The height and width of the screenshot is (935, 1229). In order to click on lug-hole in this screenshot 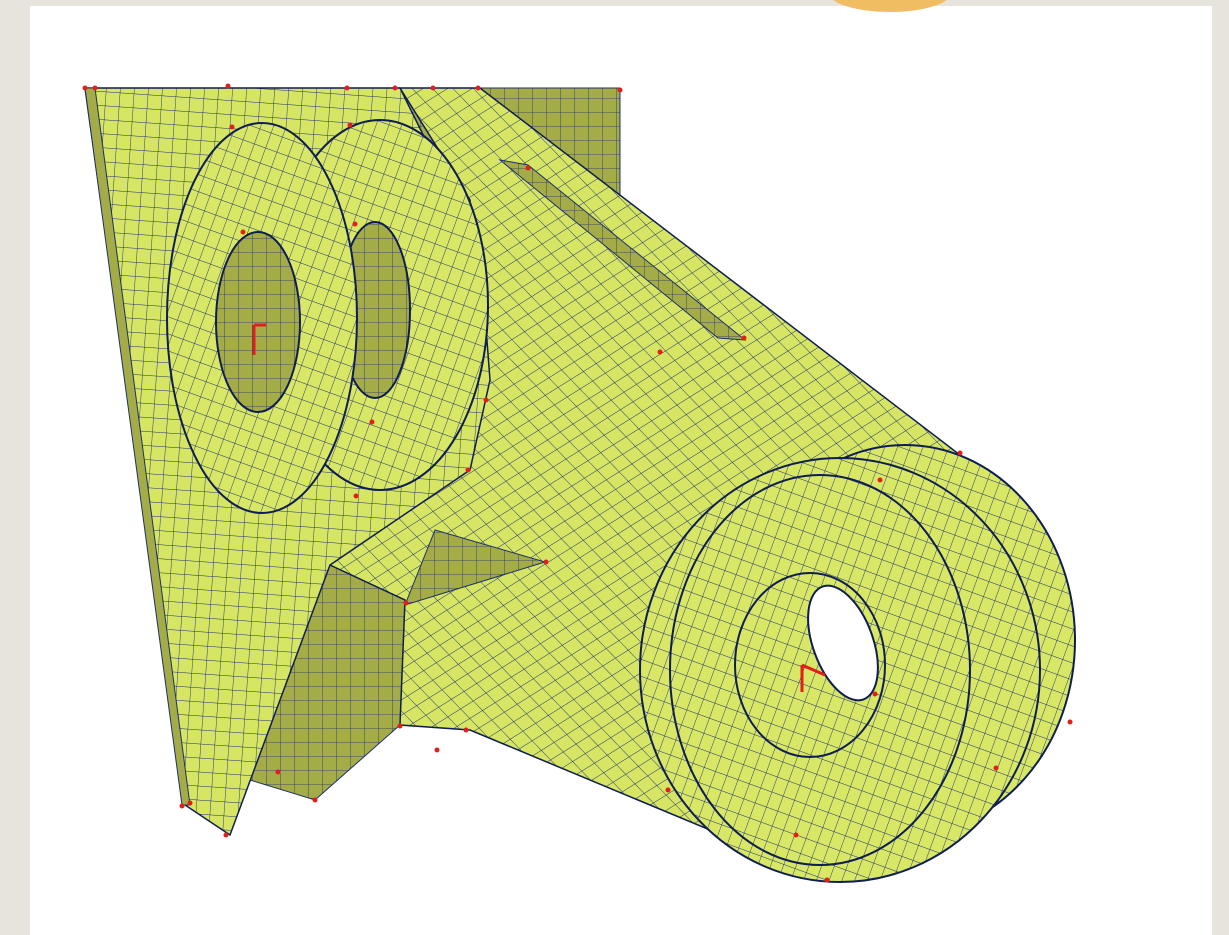, I will do `click(843, 643)`.